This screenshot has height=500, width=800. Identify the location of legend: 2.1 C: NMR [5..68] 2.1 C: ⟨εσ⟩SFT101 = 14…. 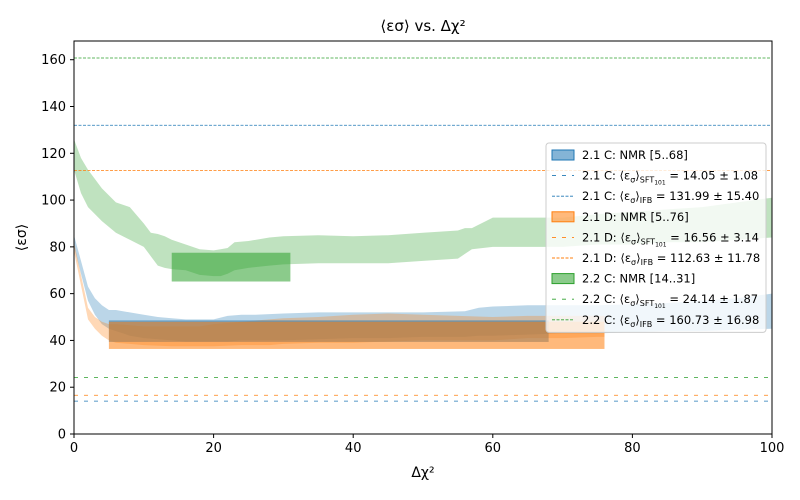
(656, 237).